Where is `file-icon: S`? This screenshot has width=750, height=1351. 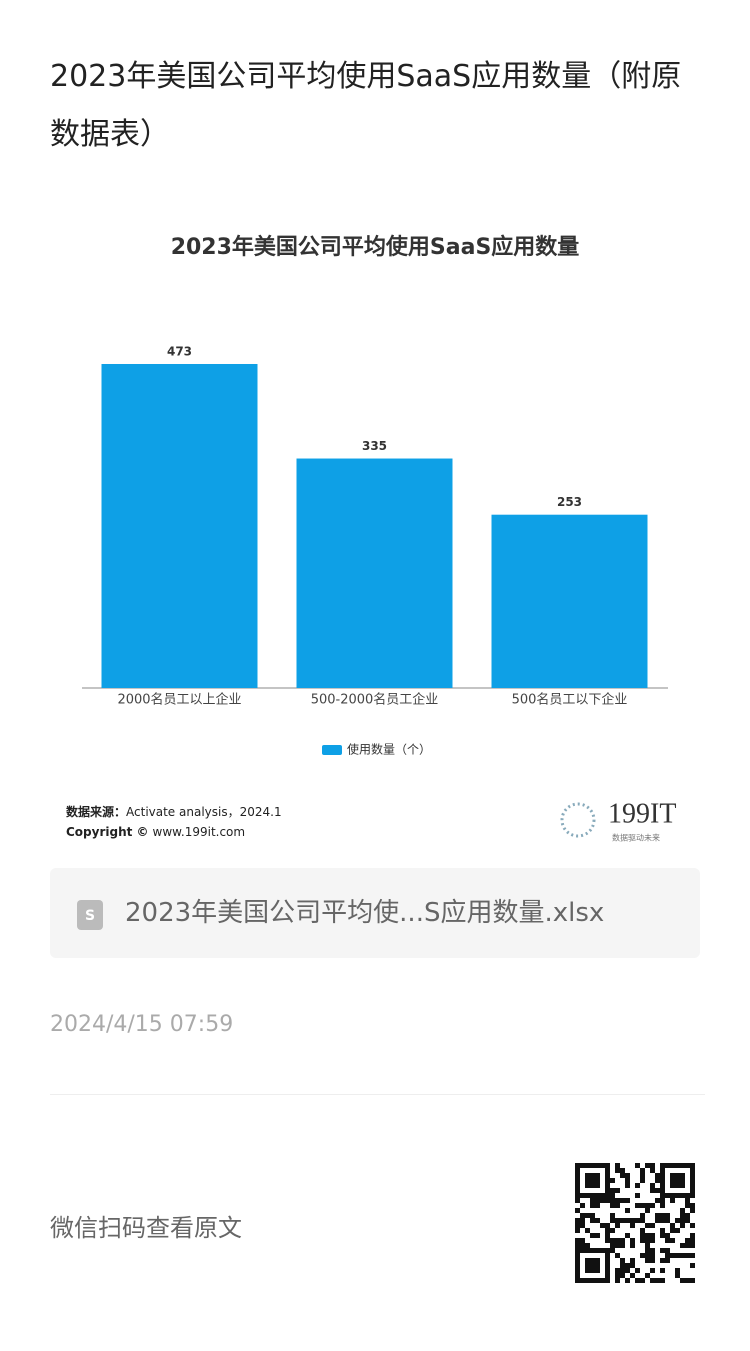
file-icon: S is located at coordinates (90, 915).